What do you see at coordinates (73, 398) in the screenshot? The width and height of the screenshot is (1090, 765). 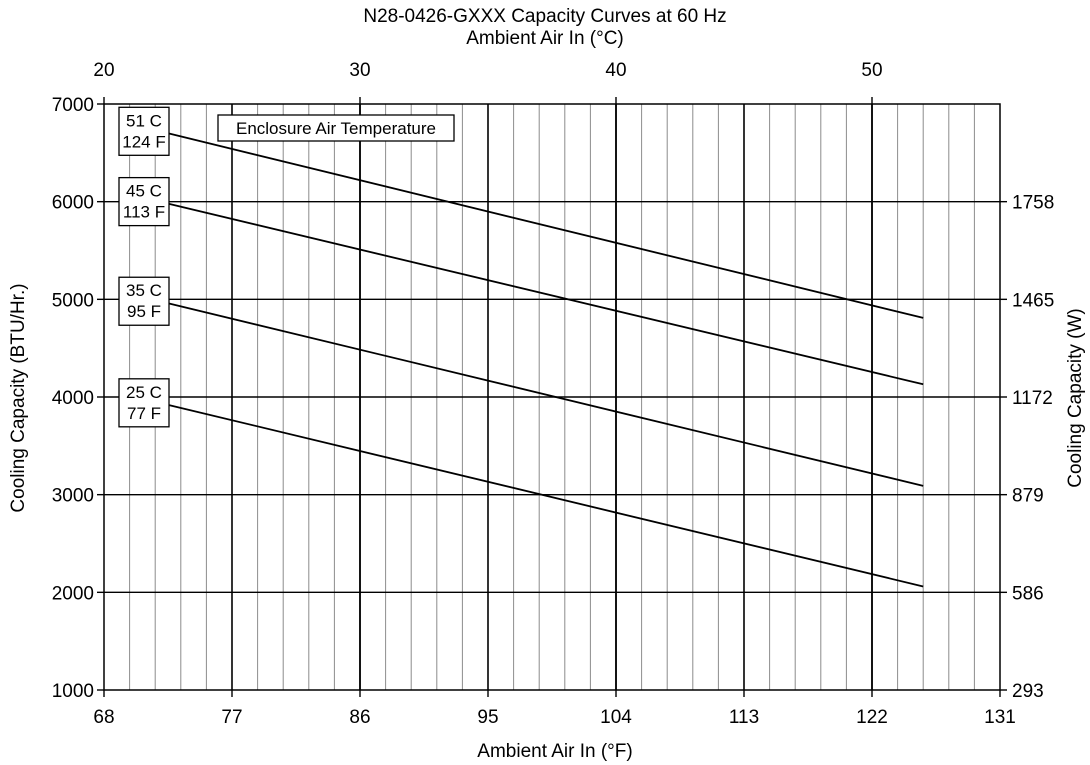 I see `y-tick-label: 4000` at bounding box center [73, 398].